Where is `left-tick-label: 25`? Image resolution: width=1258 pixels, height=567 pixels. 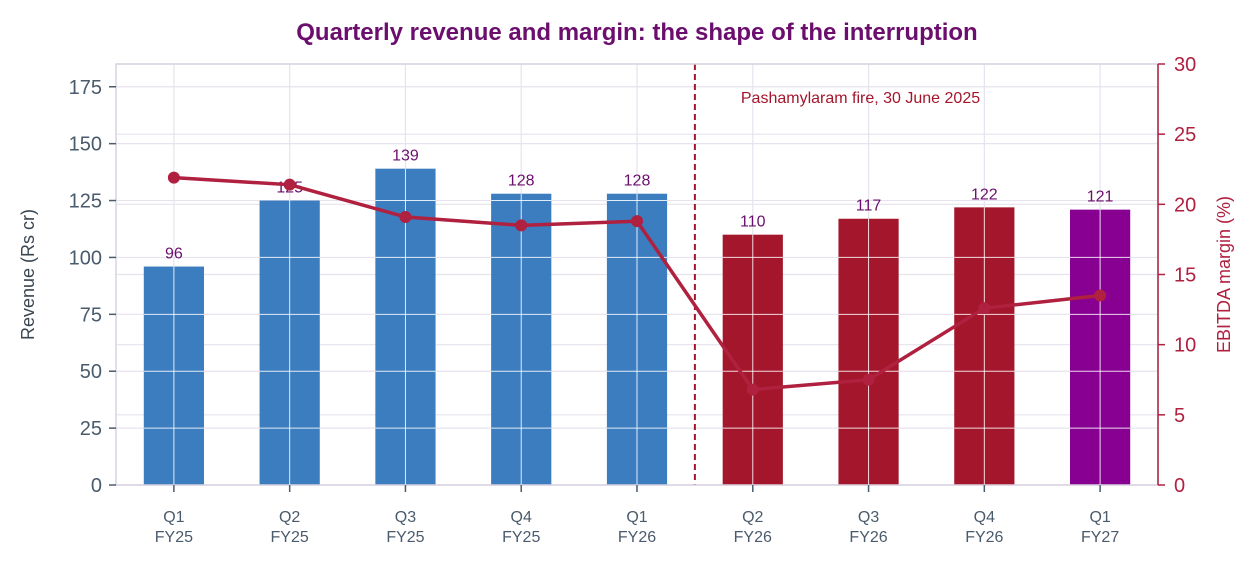 left-tick-label: 25 is located at coordinates (91, 429).